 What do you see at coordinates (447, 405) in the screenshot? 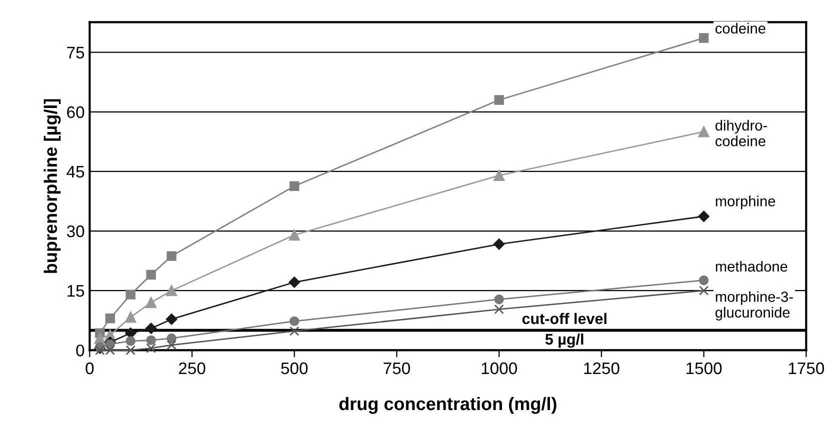
I see `x-axis-title: drug concentration (mg/l)` at bounding box center [447, 405].